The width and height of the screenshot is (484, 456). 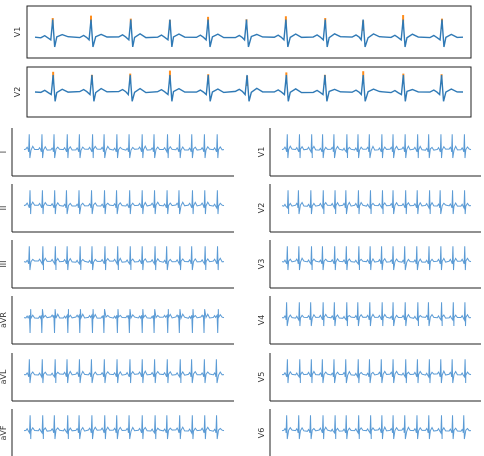 What do you see at coordinates (261, 264) in the screenshot?
I see `lead-label: V3` at bounding box center [261, 264].